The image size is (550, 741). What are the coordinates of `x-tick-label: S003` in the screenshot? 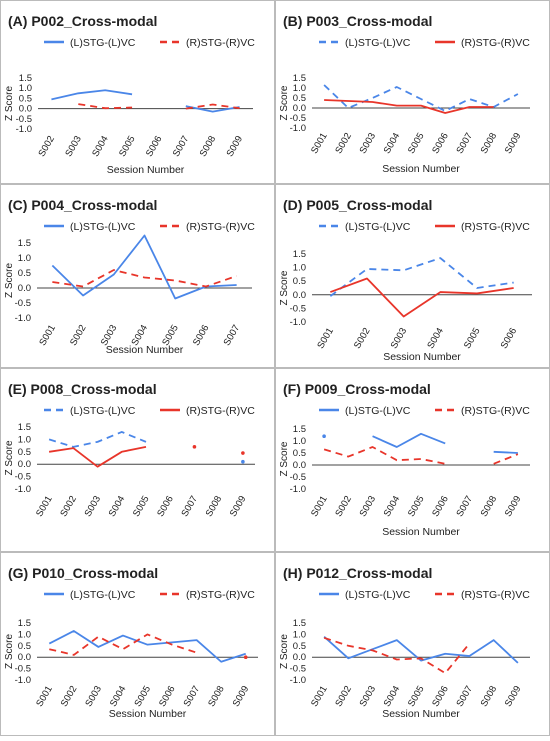 It's located at (368, 506).